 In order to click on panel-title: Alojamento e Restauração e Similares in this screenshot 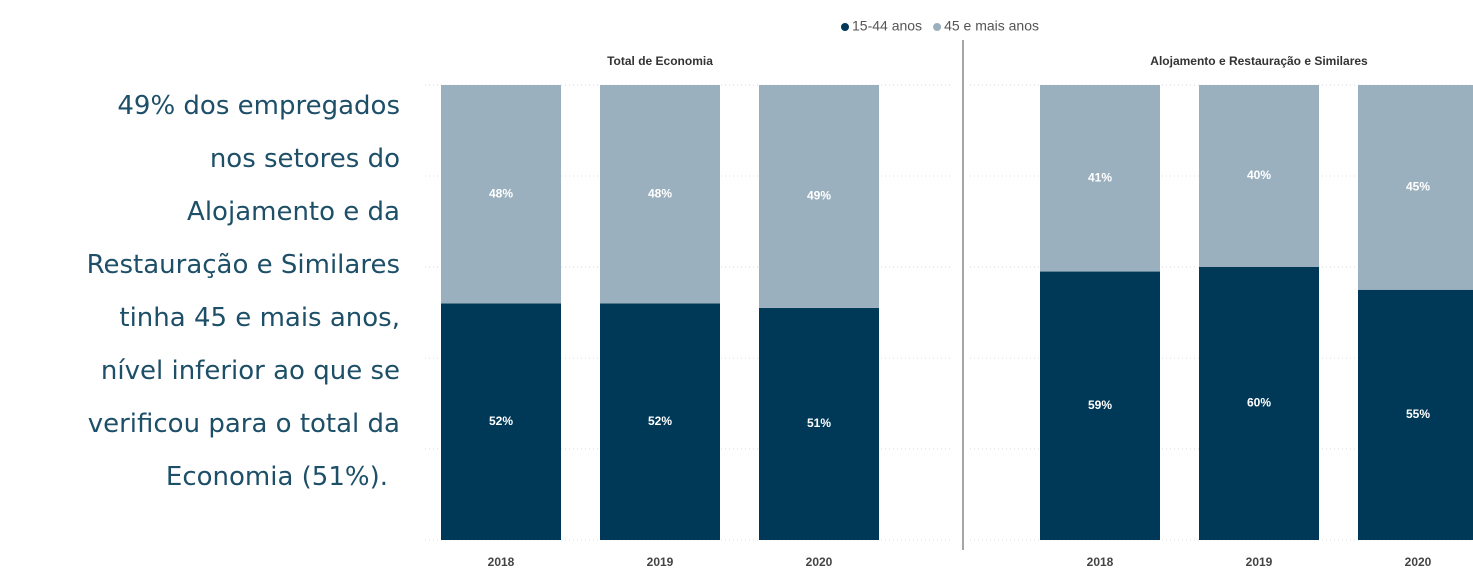, I will do `click(1259, 61)`.